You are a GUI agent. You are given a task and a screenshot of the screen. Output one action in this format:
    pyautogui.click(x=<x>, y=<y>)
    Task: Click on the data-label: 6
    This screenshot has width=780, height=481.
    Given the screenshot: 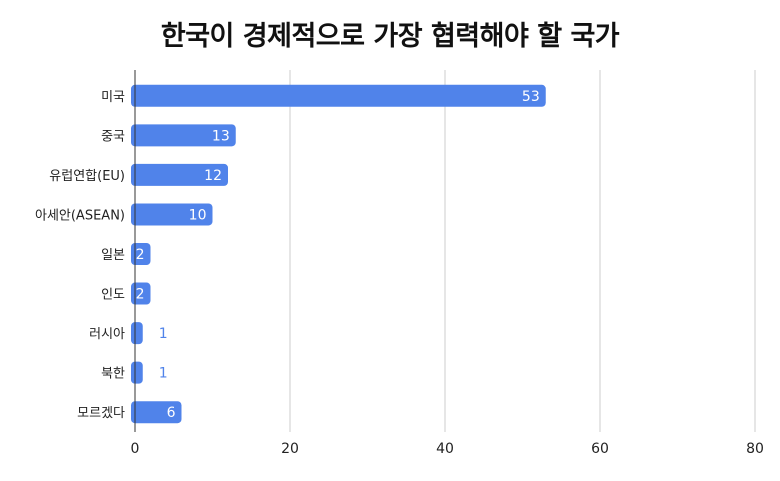 What is the action you would take?
    pyautogui.click(x=171, y=413)
    